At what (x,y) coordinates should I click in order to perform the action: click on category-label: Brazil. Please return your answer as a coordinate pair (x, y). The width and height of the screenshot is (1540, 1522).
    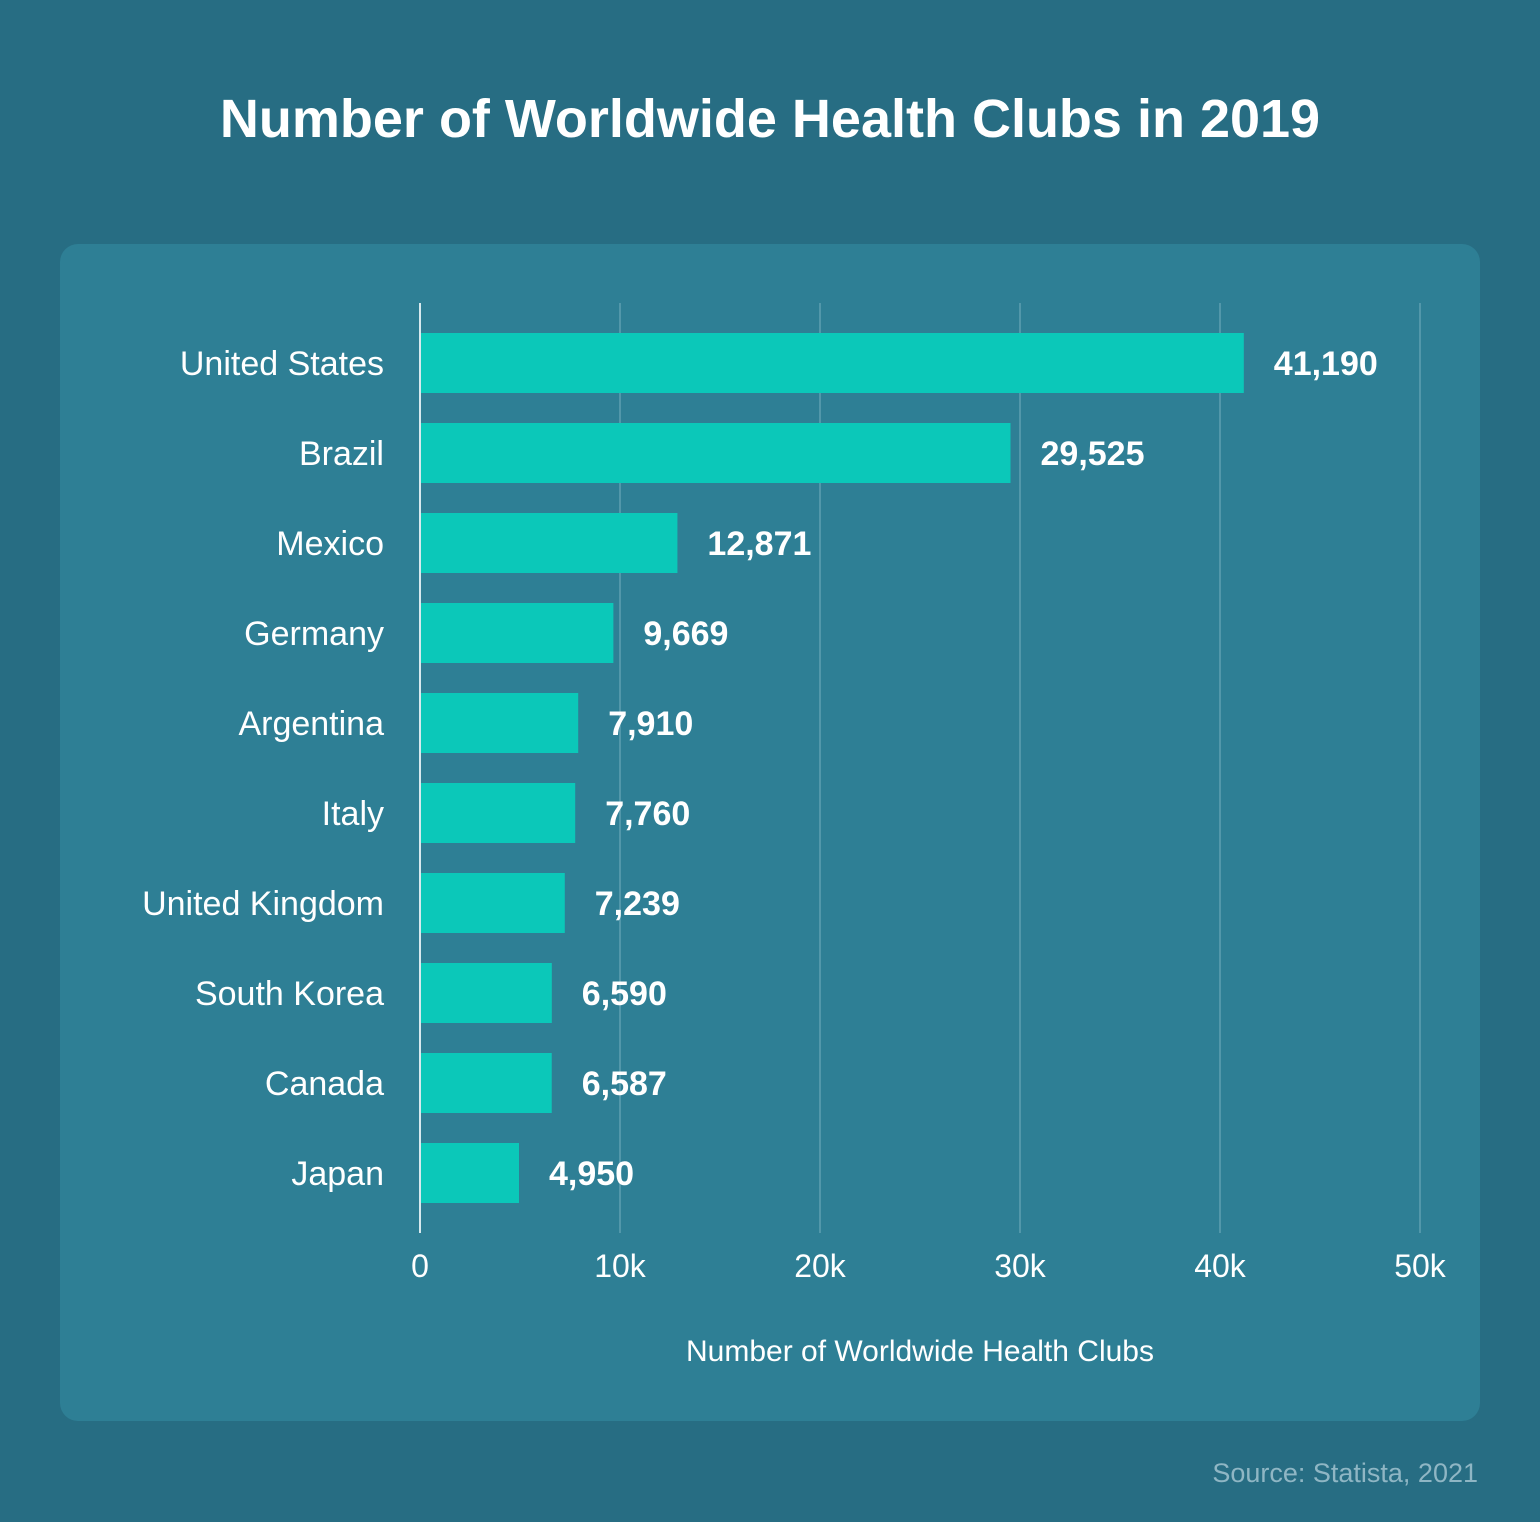
    Looking at the image, I should click on (341, 454).